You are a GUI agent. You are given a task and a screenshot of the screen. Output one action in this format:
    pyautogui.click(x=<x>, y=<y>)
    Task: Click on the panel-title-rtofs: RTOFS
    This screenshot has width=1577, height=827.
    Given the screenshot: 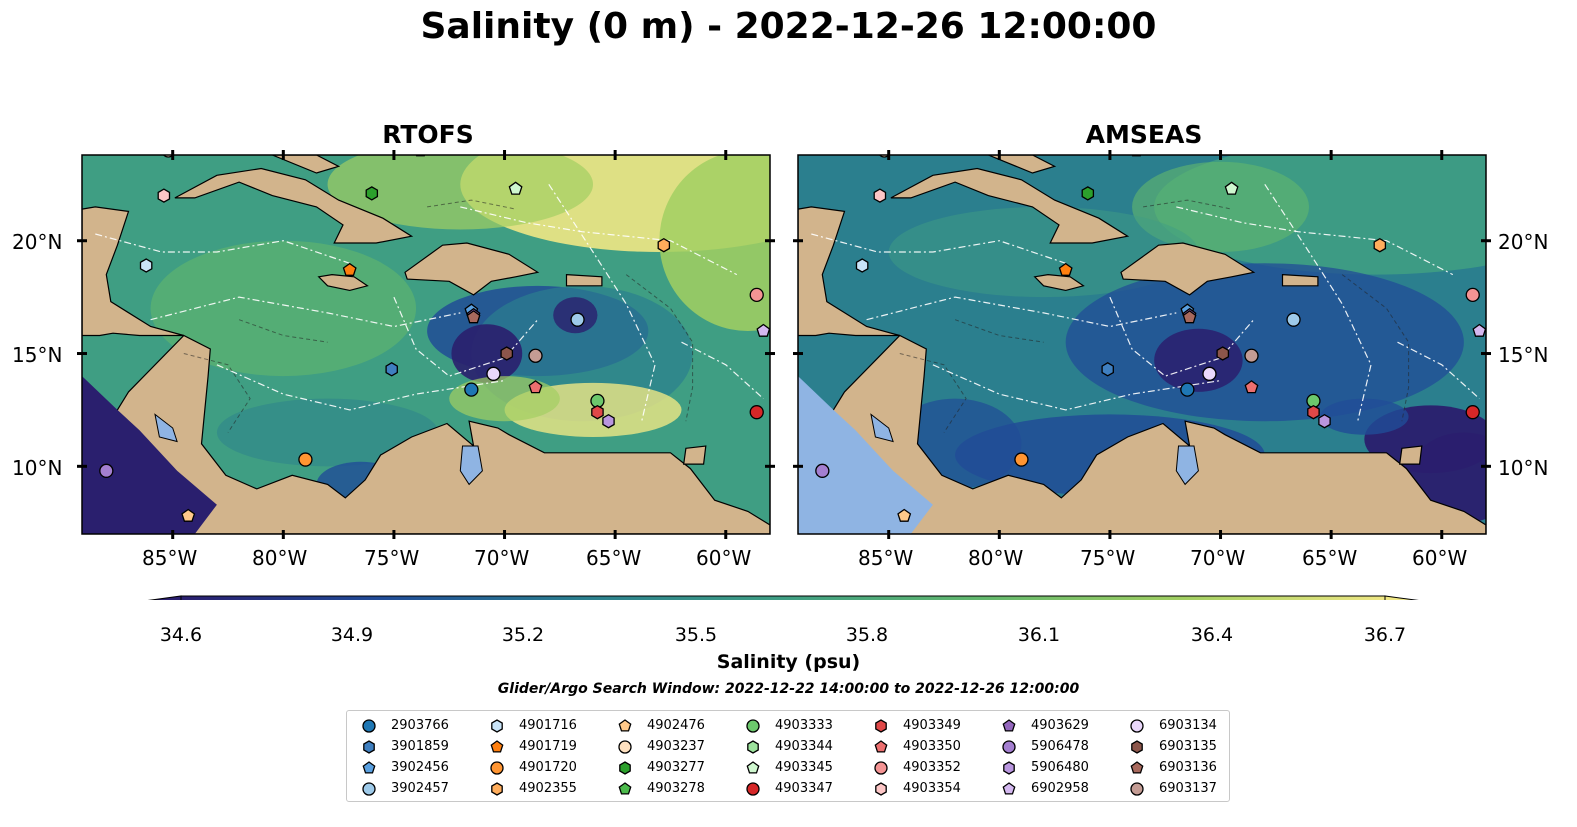 What is the action you would take?
    pyautogui.click(x=428, y=134)
    